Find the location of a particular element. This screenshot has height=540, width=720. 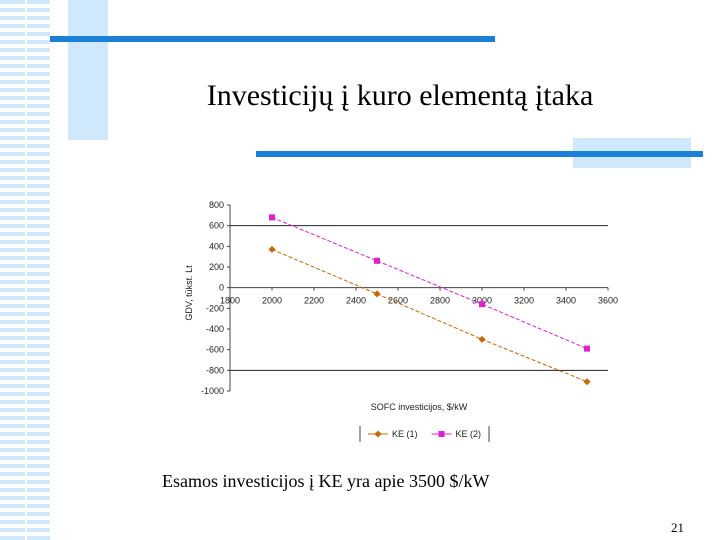

side-stripes is located at coordinates (25, 270).